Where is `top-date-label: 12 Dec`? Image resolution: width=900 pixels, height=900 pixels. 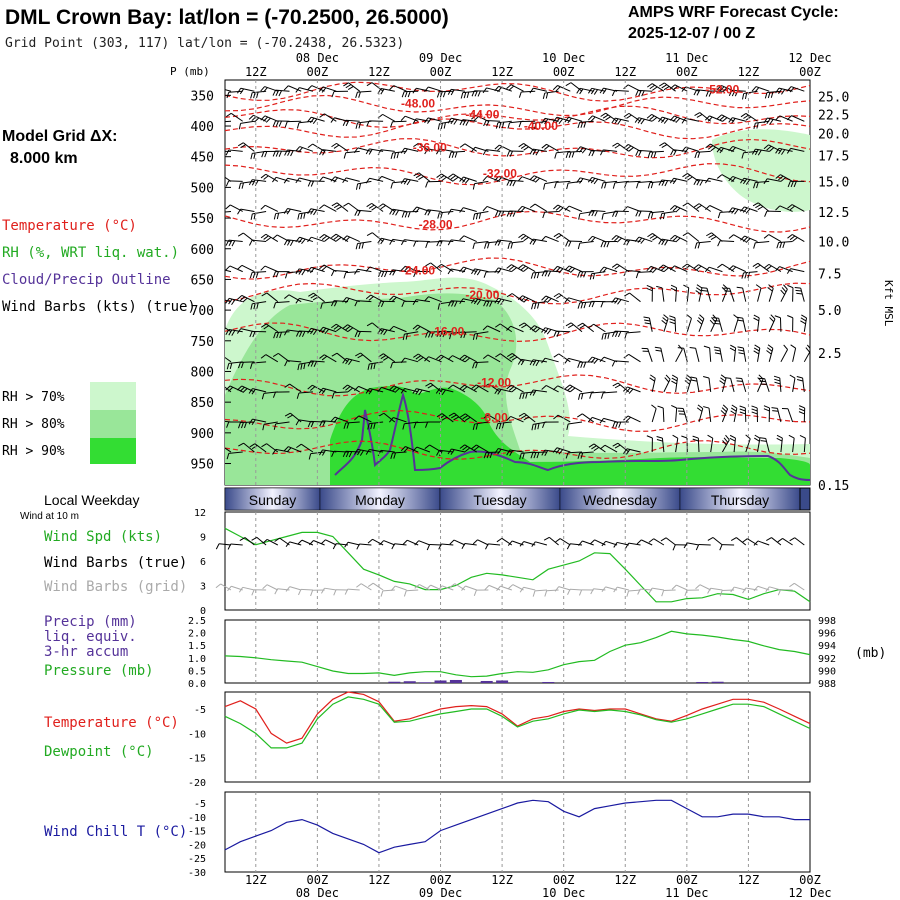
top-date-label: 12 Dec is located at coordinates (809, 58).